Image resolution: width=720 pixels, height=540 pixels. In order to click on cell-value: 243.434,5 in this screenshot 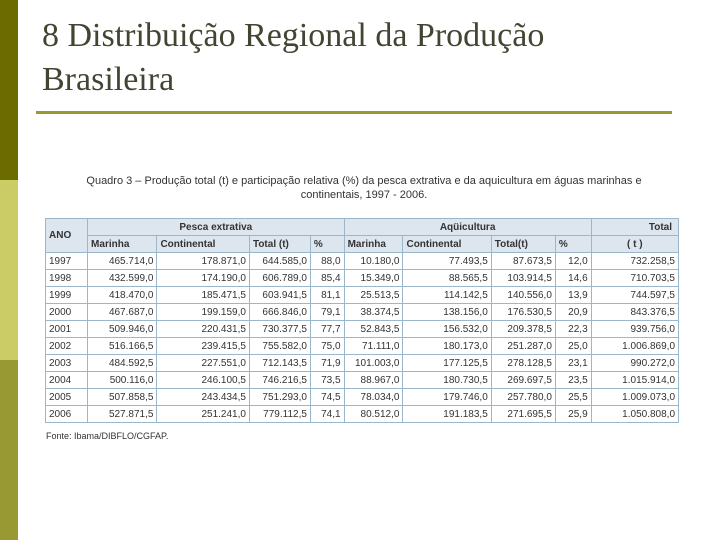, I will do `click(203, 397)`.